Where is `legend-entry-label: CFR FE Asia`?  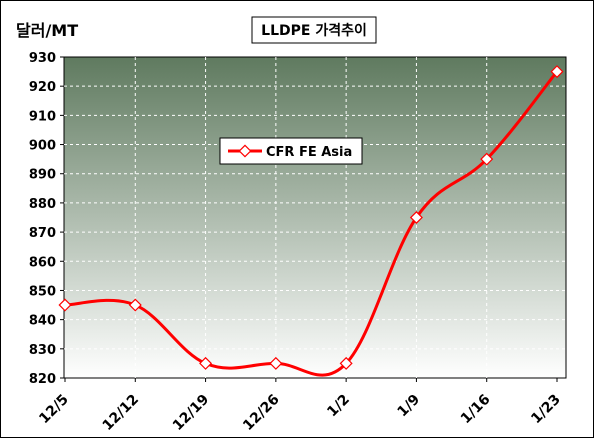
legend-entry-label: CFR FE Asia is located at coordinates (309, 152).